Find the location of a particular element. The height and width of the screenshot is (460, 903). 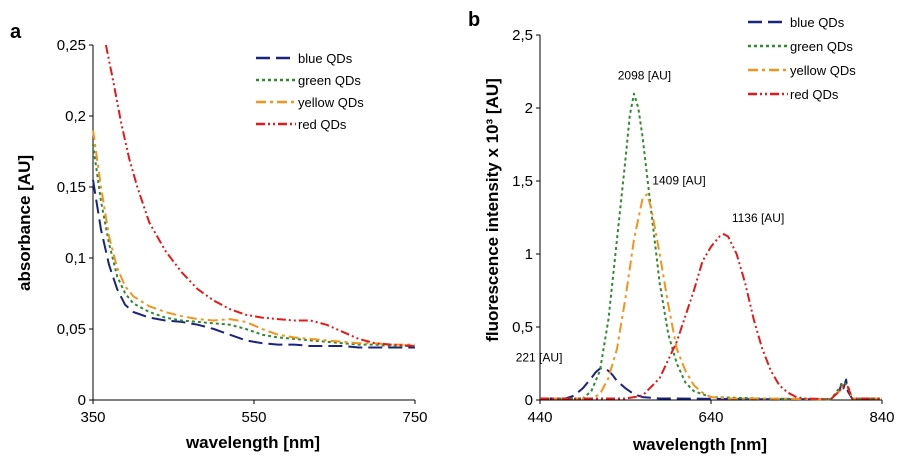

panel-a-x-tick-label: 750 is located at coordinates (414, 417).